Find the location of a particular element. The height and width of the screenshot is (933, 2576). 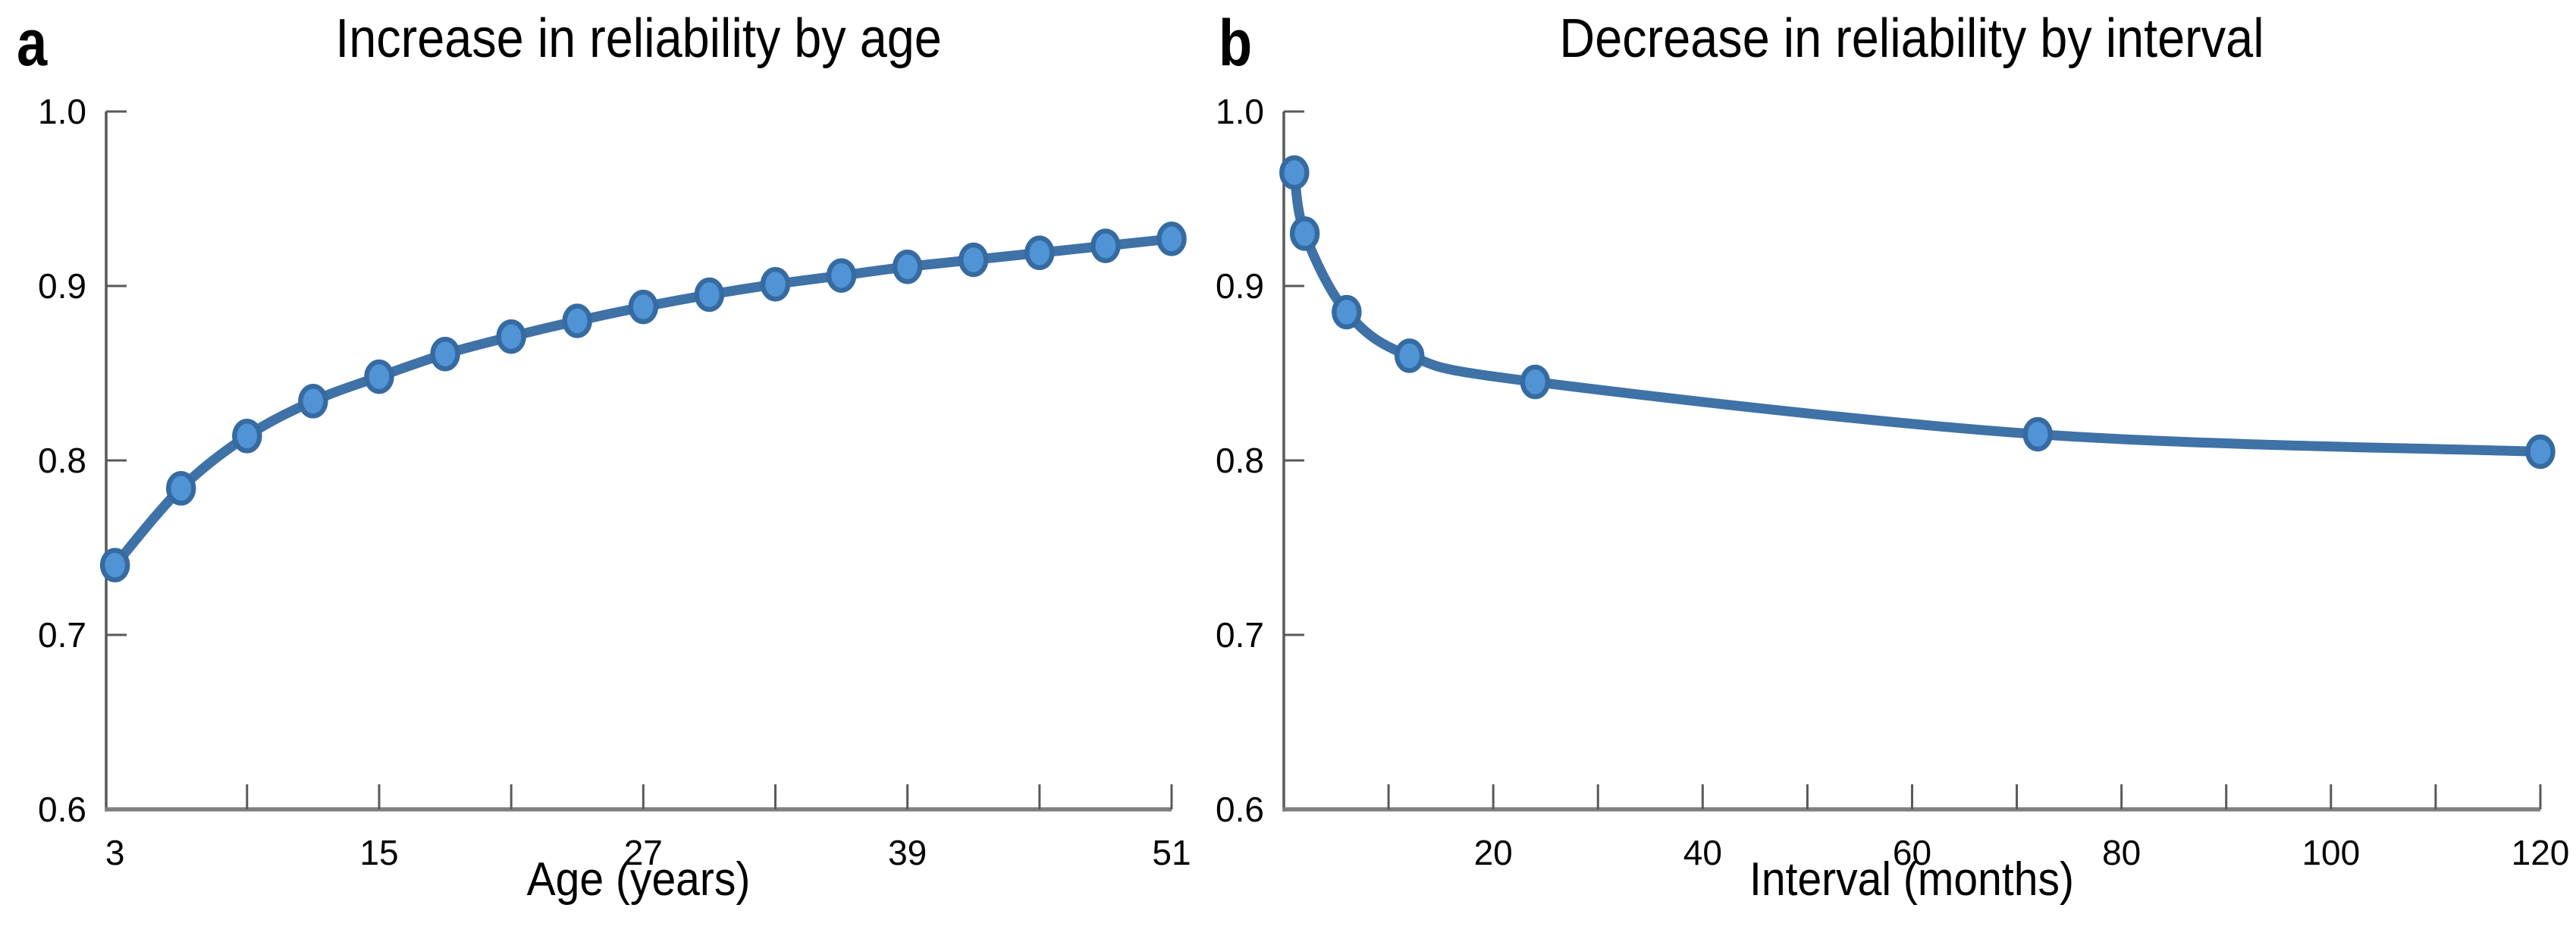

x-tick-label-b: 120 is located at coordinates (2541, 852).